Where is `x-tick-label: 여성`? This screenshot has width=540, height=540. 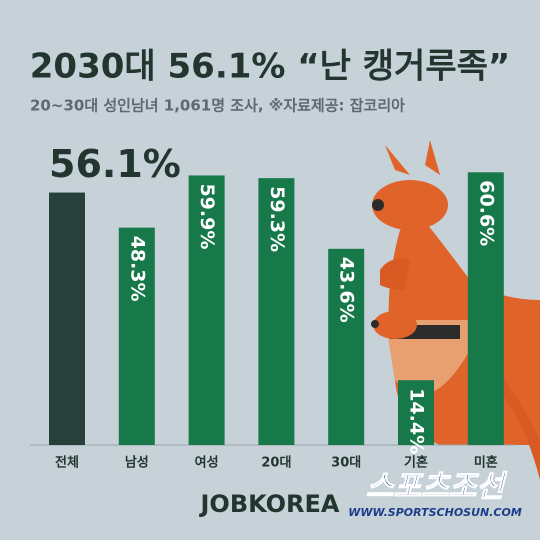
x-tick-label: 여성 is located at coordinates (207, 463).